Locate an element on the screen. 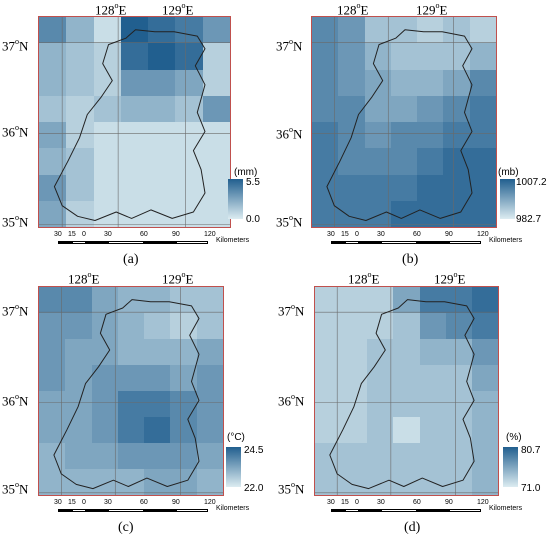 The image size is (550, 537). map-frame-b is located at coordinates (404, 122).